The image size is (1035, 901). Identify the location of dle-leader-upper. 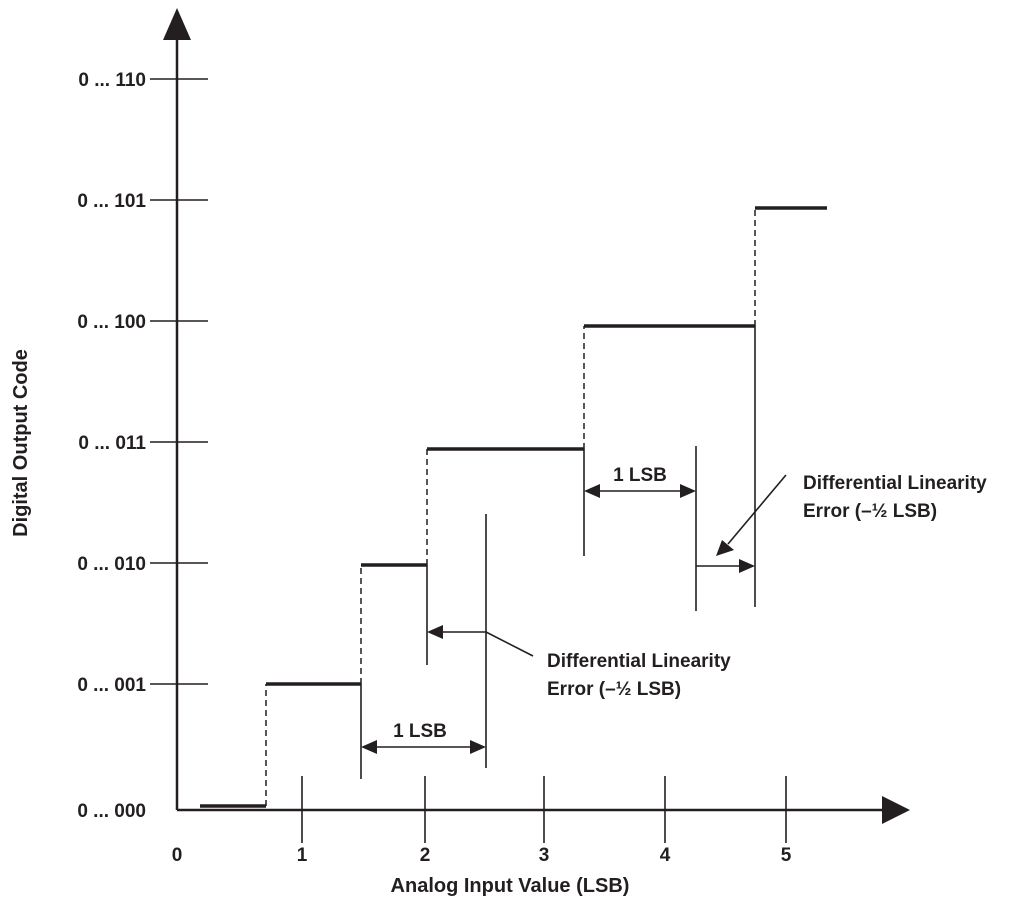
(757, 509).